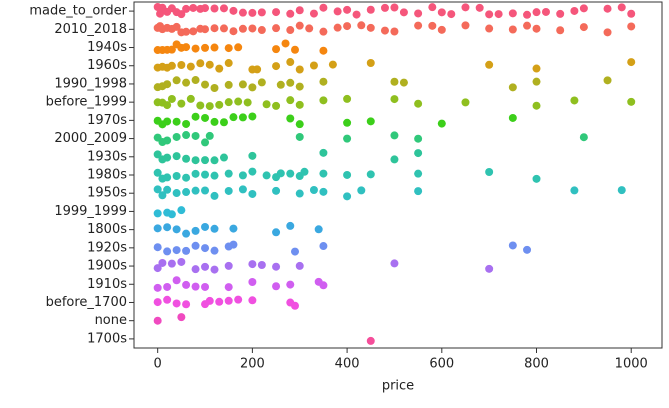 This screenshot has height=408, width=669. Describe the element at coordinates (398, 386) in the screenshot. I see `x-axis-label: price` at that location.